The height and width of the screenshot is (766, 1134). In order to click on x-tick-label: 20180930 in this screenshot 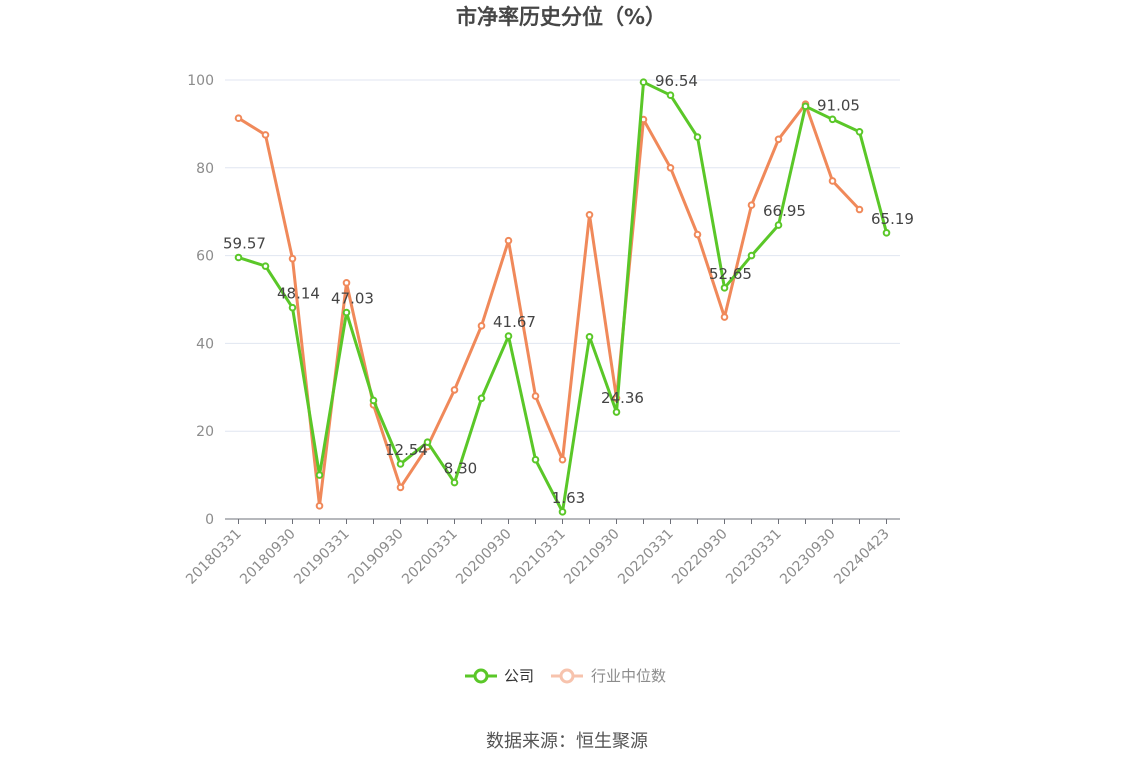, I will do `click(268, 557)`.